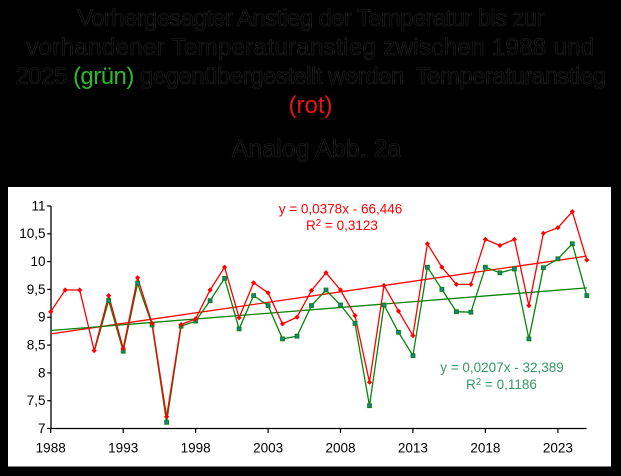 The image size is (621, 476). Describe the element at coordinates (32, 233) in the screenshot. I see `svg-text: 10,5` at that location.